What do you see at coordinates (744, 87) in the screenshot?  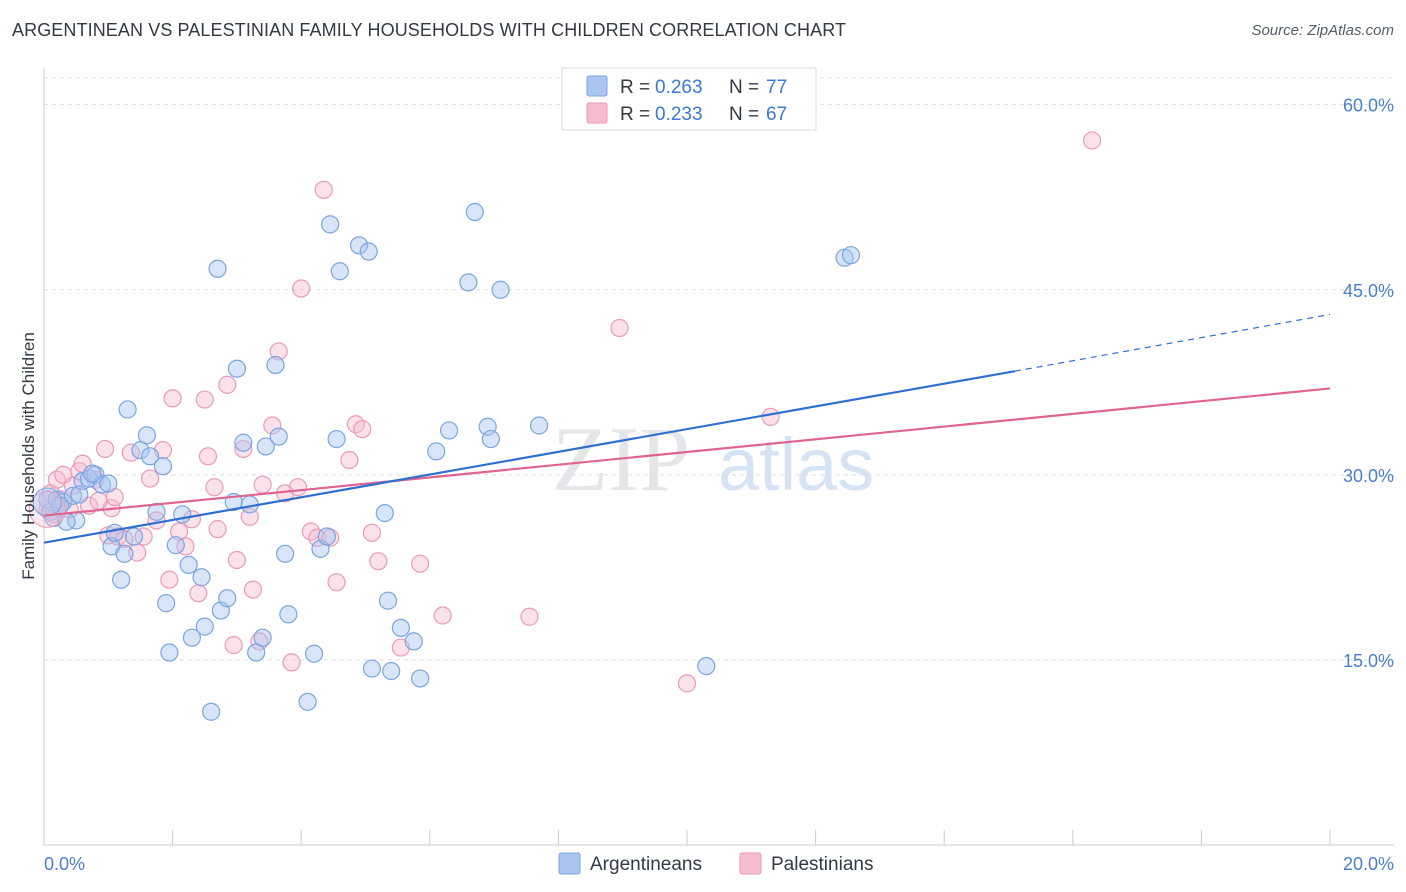 I see `legend-n-label-argentineans: N =` at bounding box center [744, 87].